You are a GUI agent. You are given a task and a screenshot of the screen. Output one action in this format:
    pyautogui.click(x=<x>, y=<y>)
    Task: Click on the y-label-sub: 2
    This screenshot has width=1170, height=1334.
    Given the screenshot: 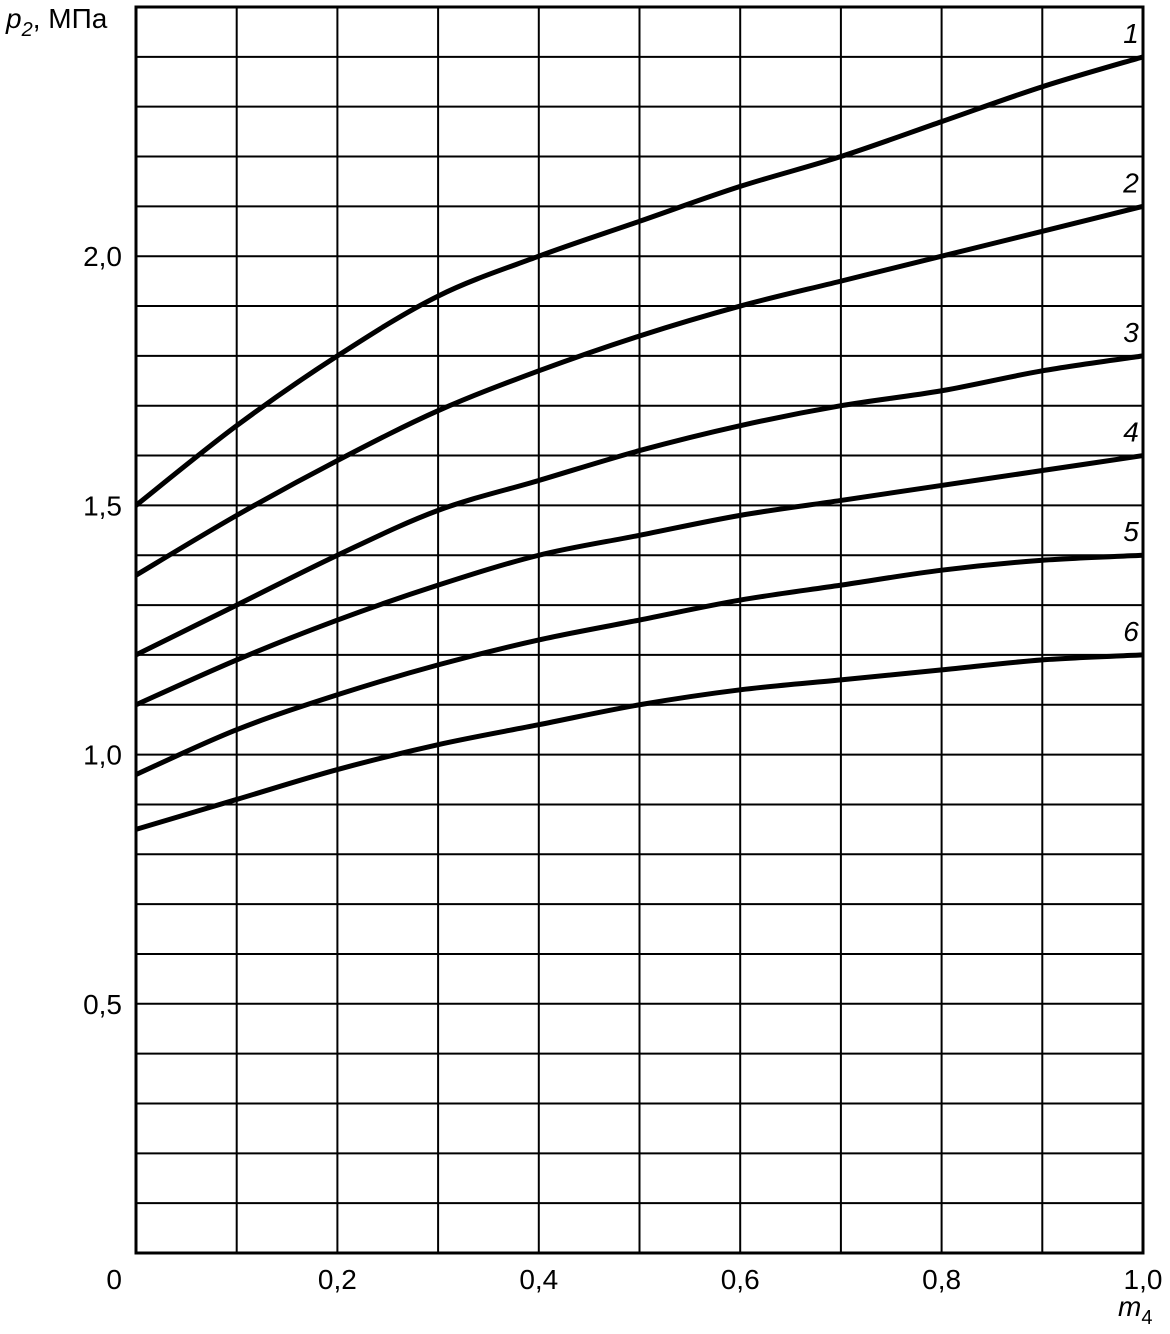 What is the action you would take?
    pyautogui.click(x=27, y=30)
    